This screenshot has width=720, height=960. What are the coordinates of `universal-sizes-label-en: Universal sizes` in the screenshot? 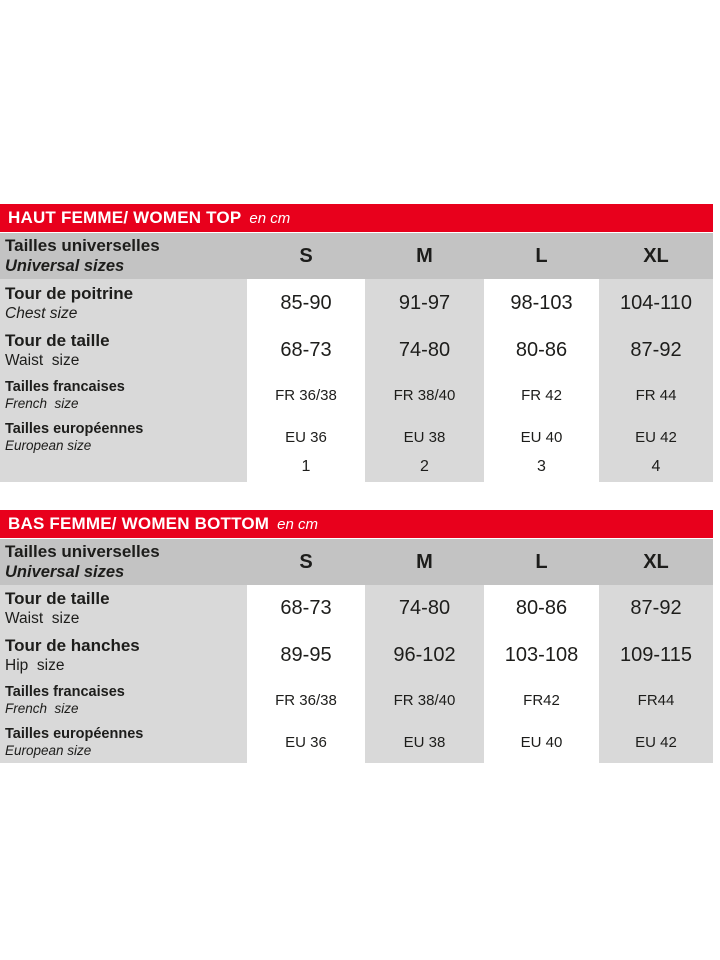 It's located at (65, 266).